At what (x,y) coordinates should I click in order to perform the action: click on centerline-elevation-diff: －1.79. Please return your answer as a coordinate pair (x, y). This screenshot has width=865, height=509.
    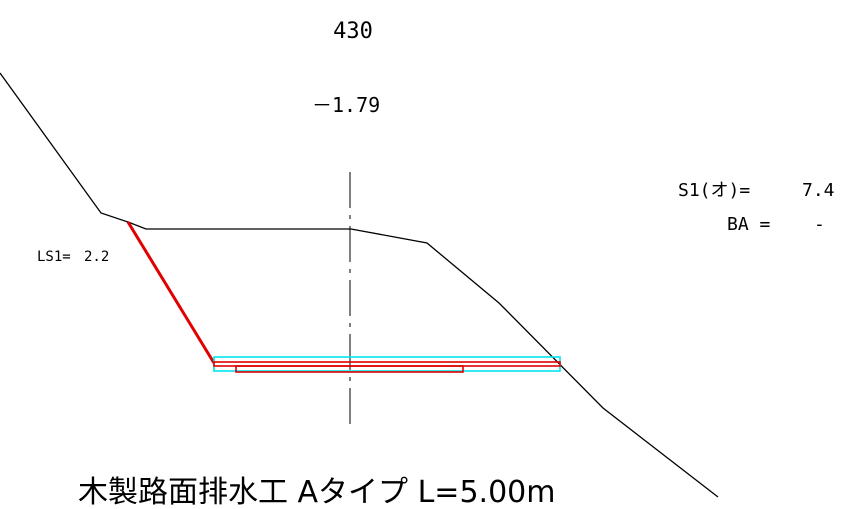
    Looking at the image, I should click on (346, 105).